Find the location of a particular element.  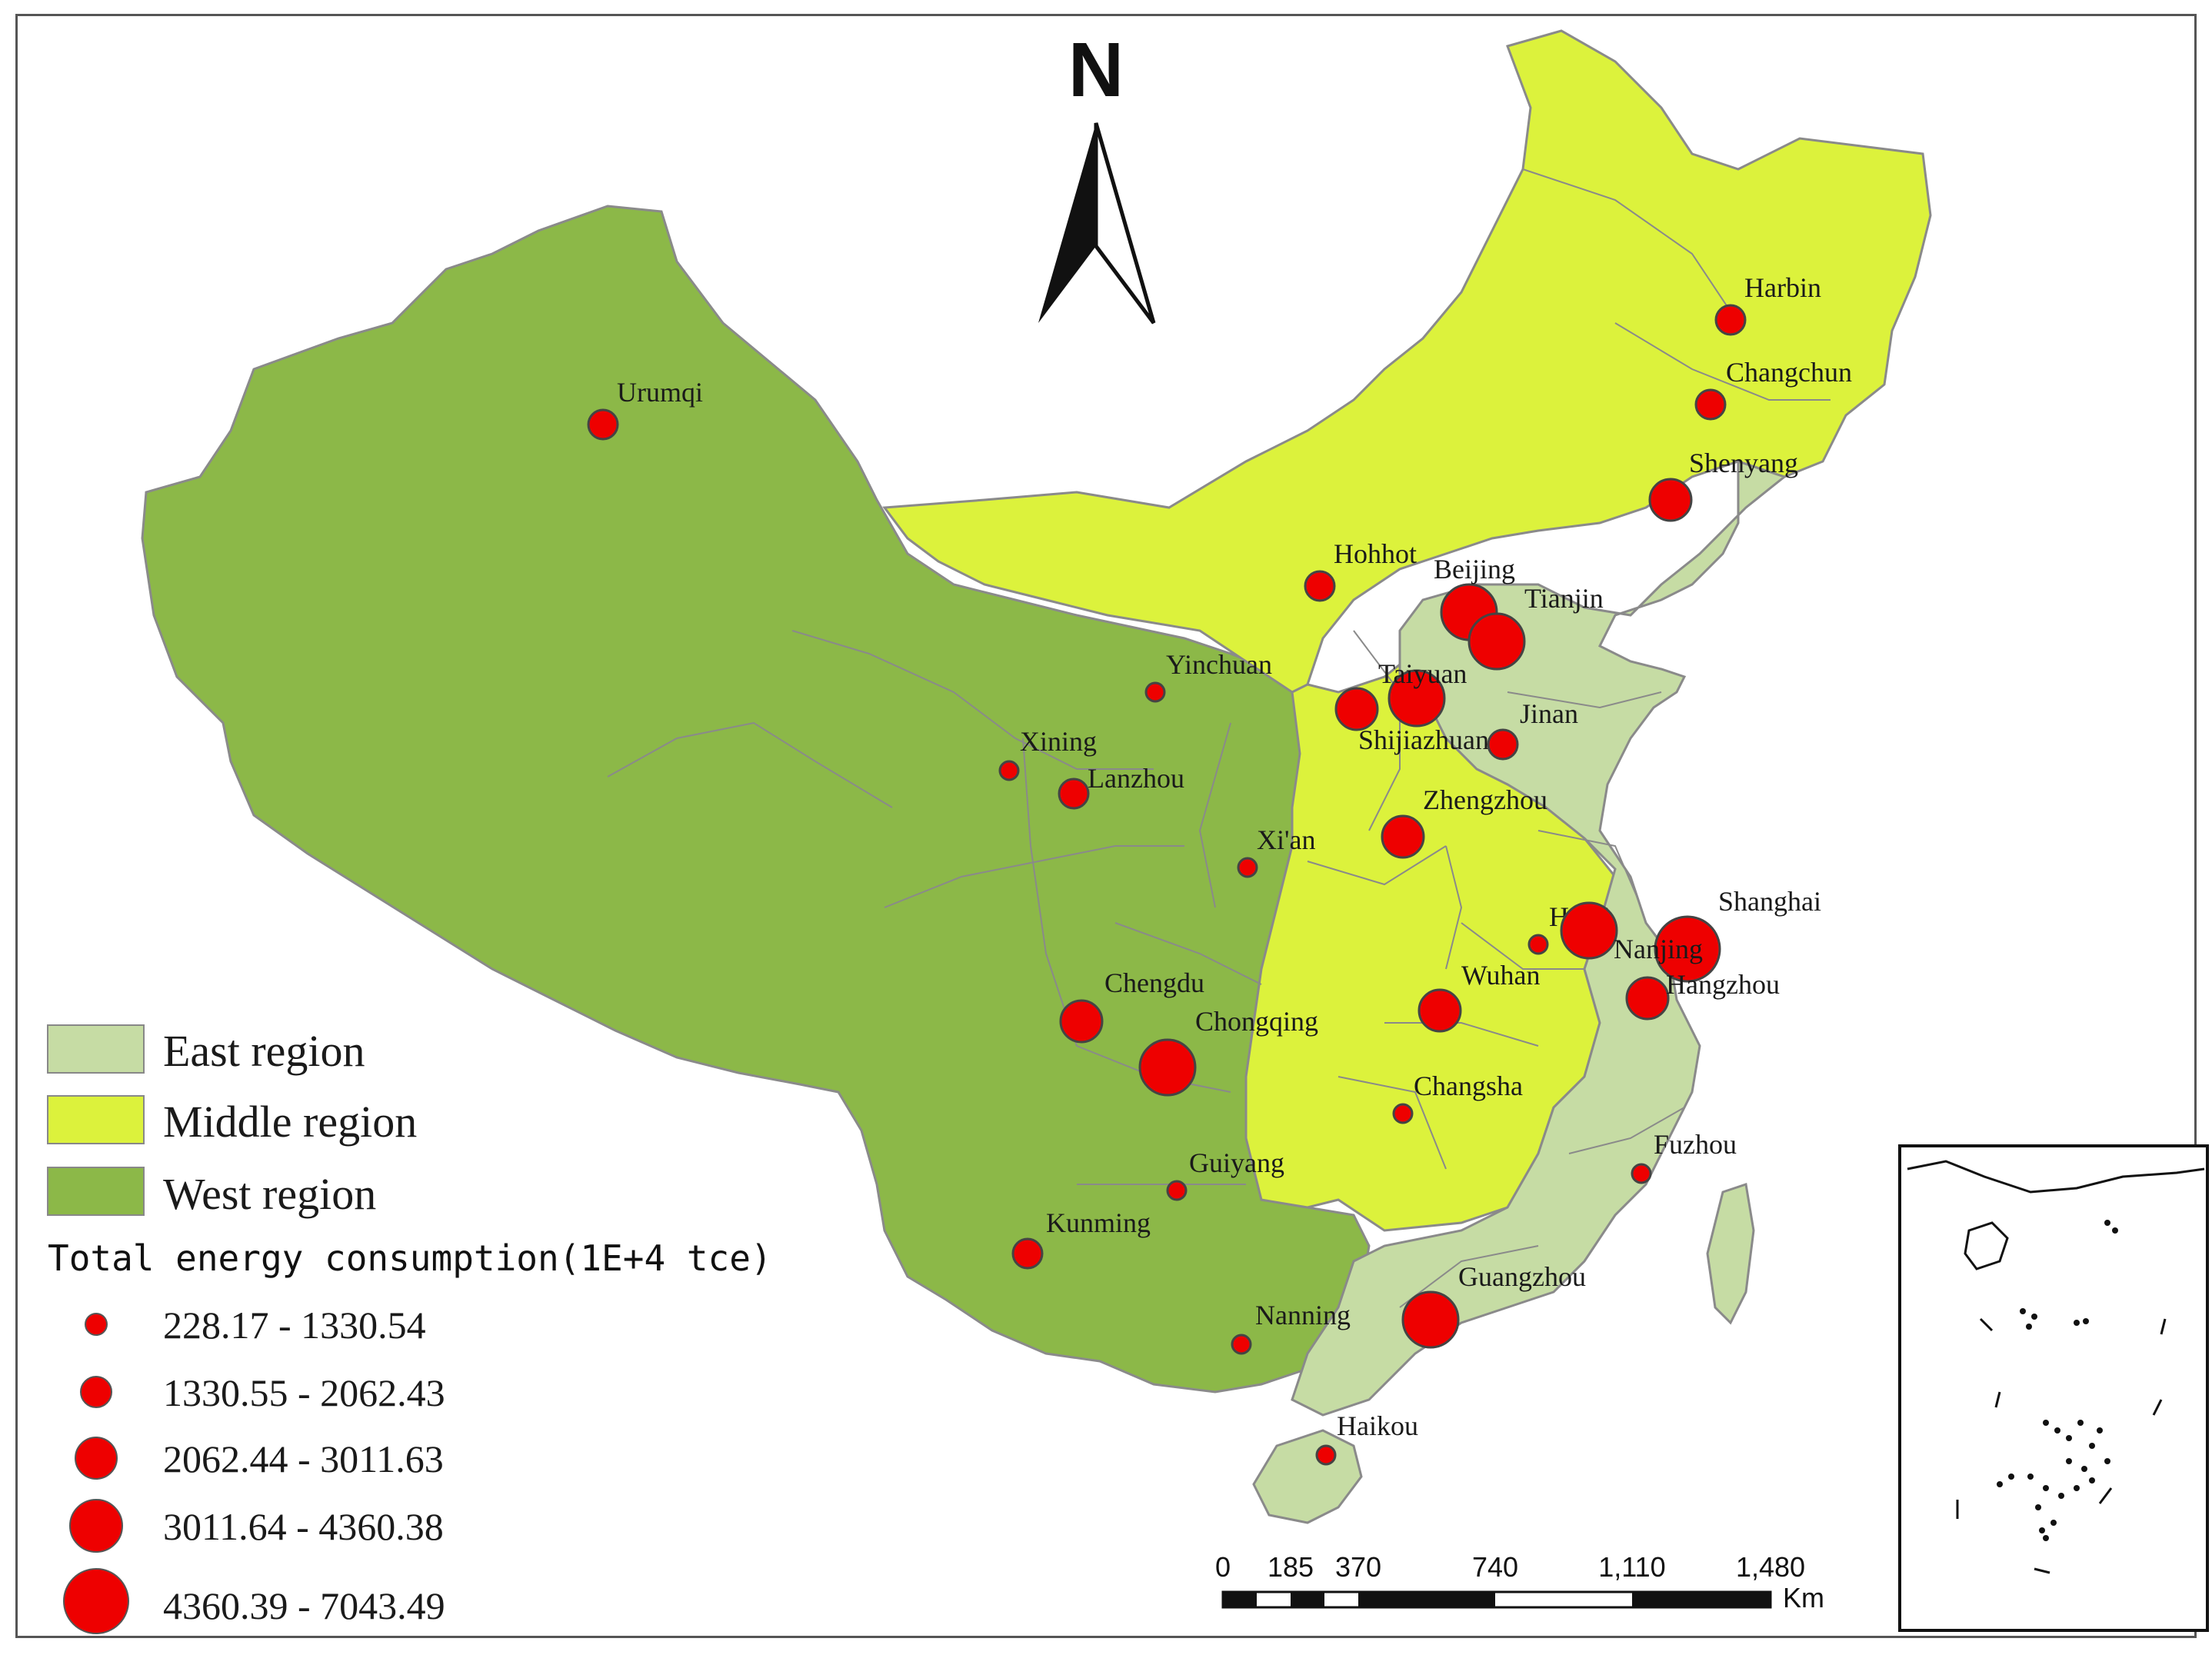

scale-tick-1110: 1,110 is located at coordinates (1631, 1567).